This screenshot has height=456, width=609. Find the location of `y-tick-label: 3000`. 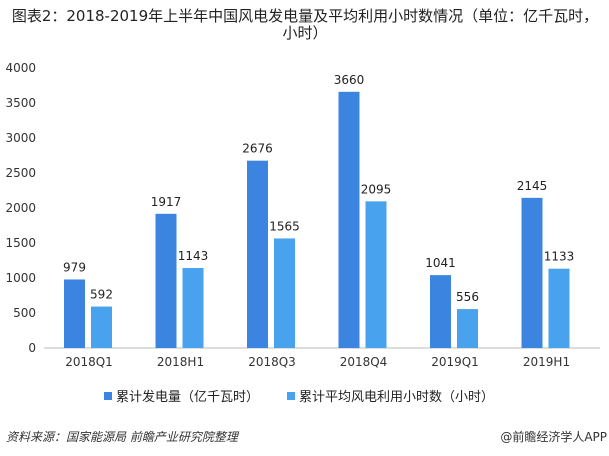

y-tick-label: 3000 is located at coordinates (20, 138).